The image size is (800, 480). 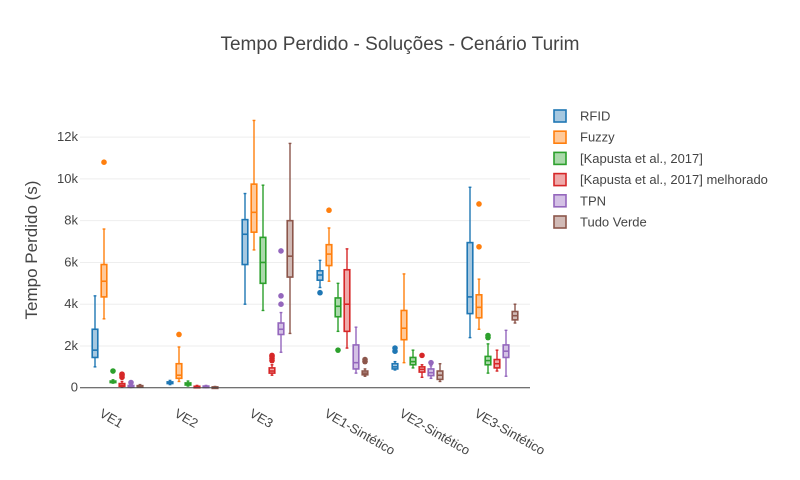 I want to click on y-tick-label: 8k, so click(x=71, y=220).